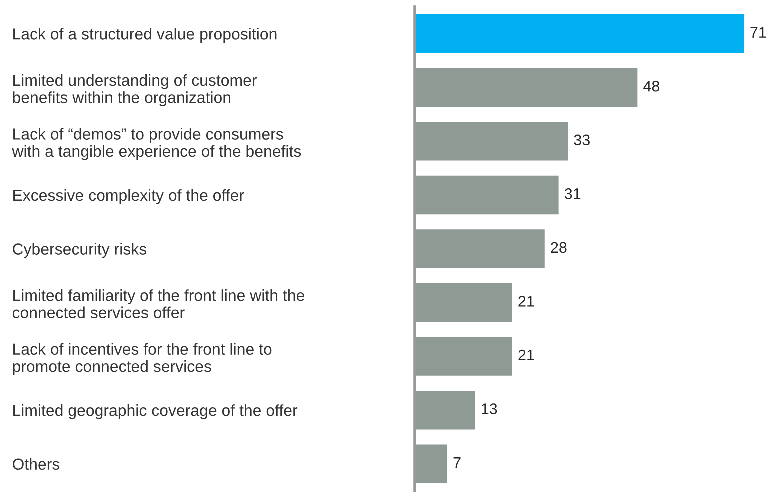  Describe the element at coordinates (652, 86) in the screenshot. I see `data-label: 48` at that location.